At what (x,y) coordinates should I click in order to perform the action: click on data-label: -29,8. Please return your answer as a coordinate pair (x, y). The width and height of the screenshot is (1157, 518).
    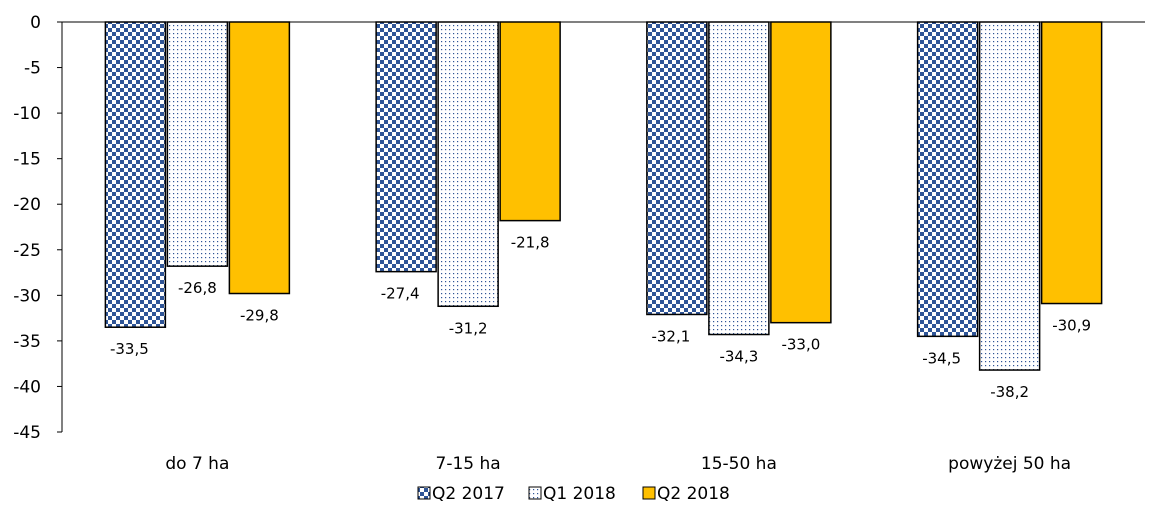
    Looking at the image, I should click on (259, 316).